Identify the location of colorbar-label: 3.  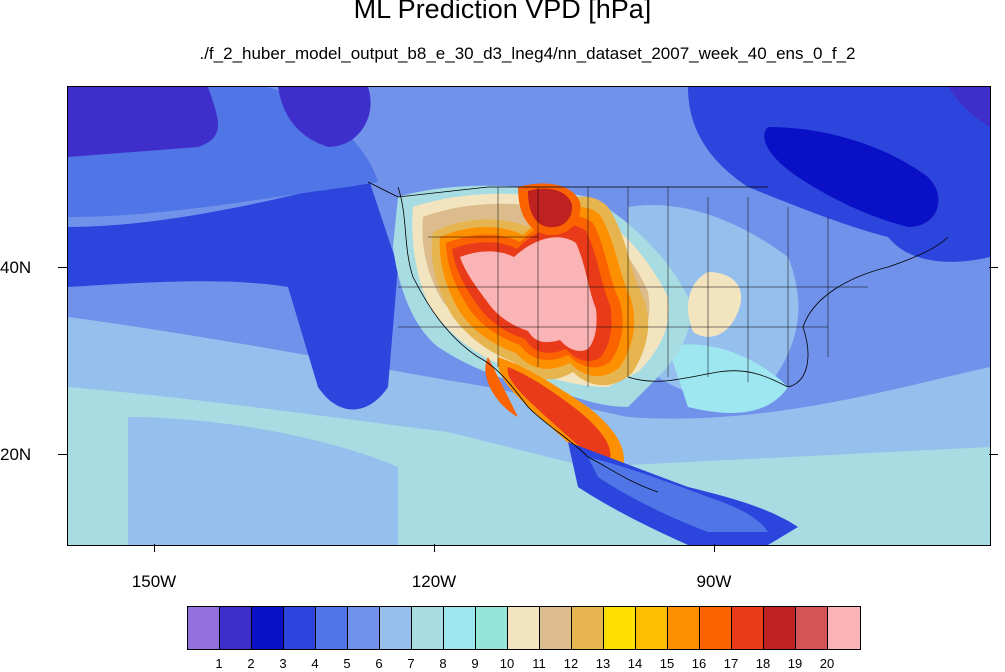
(283, 663).